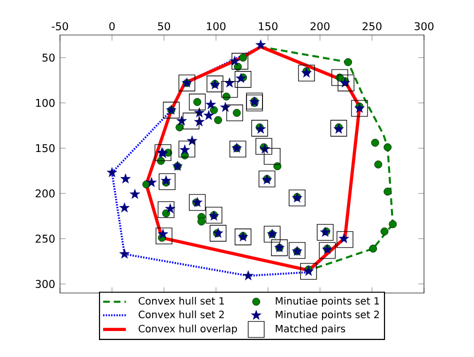 This screenshot has height=357, width=474. Describe the element at coordinates (45, 284) in the screenshot. I see `y-tick-label: 300` at that location.